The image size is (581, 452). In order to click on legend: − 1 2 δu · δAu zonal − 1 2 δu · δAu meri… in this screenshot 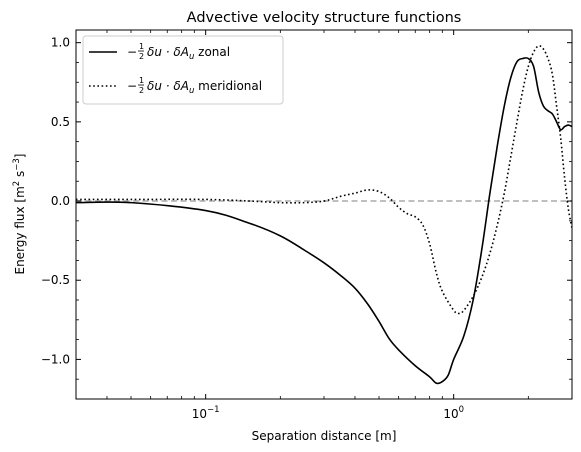, I will do `click(183, 70)`.